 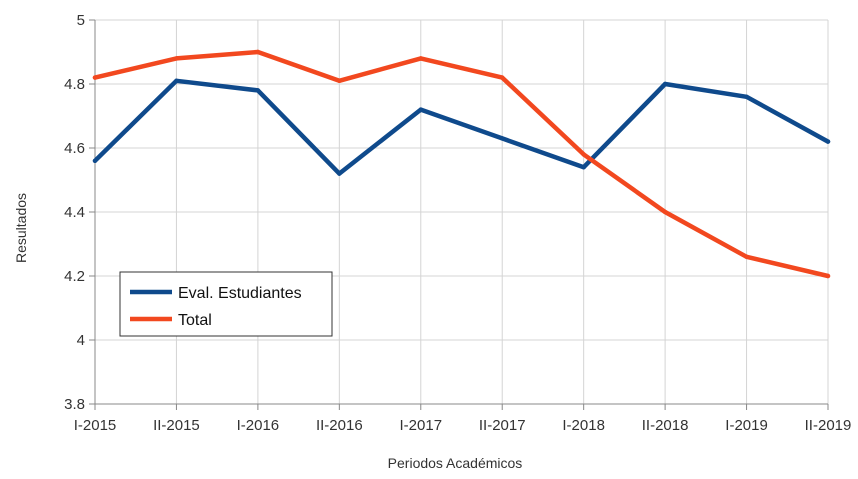 What do you see at coordinates (74, 276) in the screenshot?
I see `y-tick-label: 4.2` at bounding box center [74, 276].